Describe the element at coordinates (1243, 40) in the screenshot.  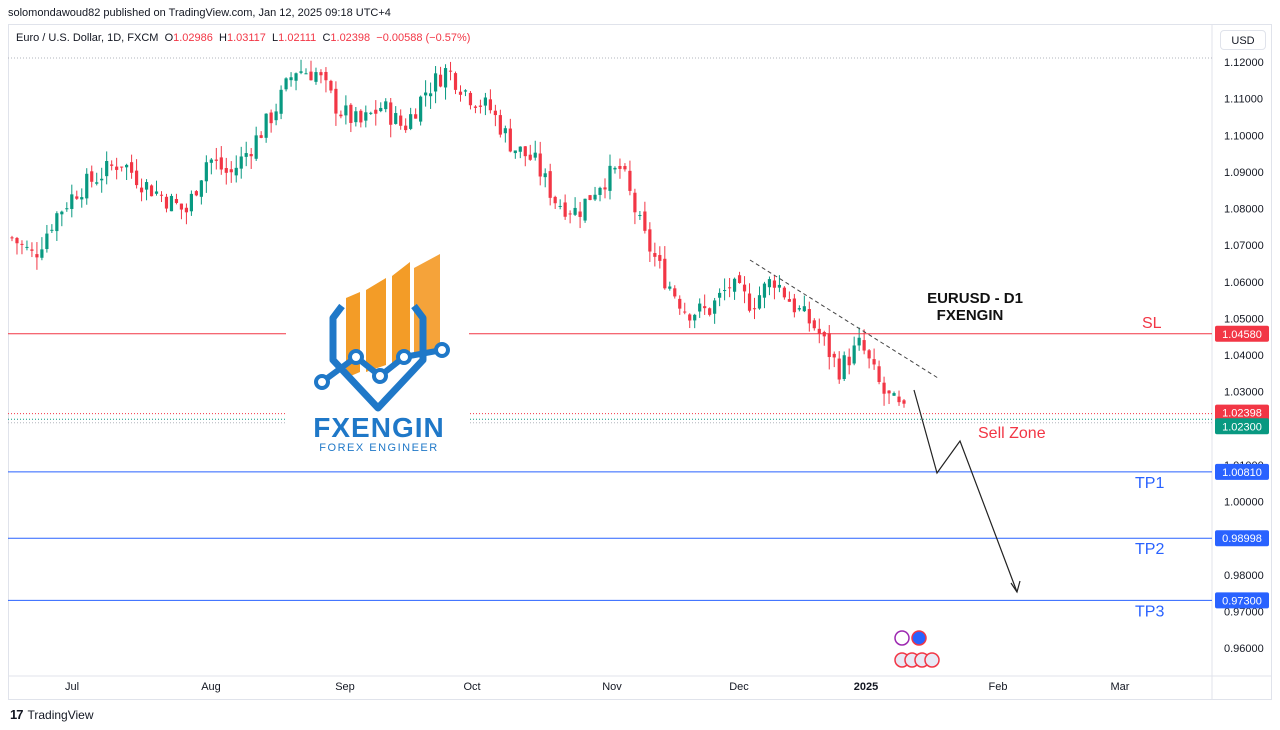
I see `currency-button: USD` at that location.